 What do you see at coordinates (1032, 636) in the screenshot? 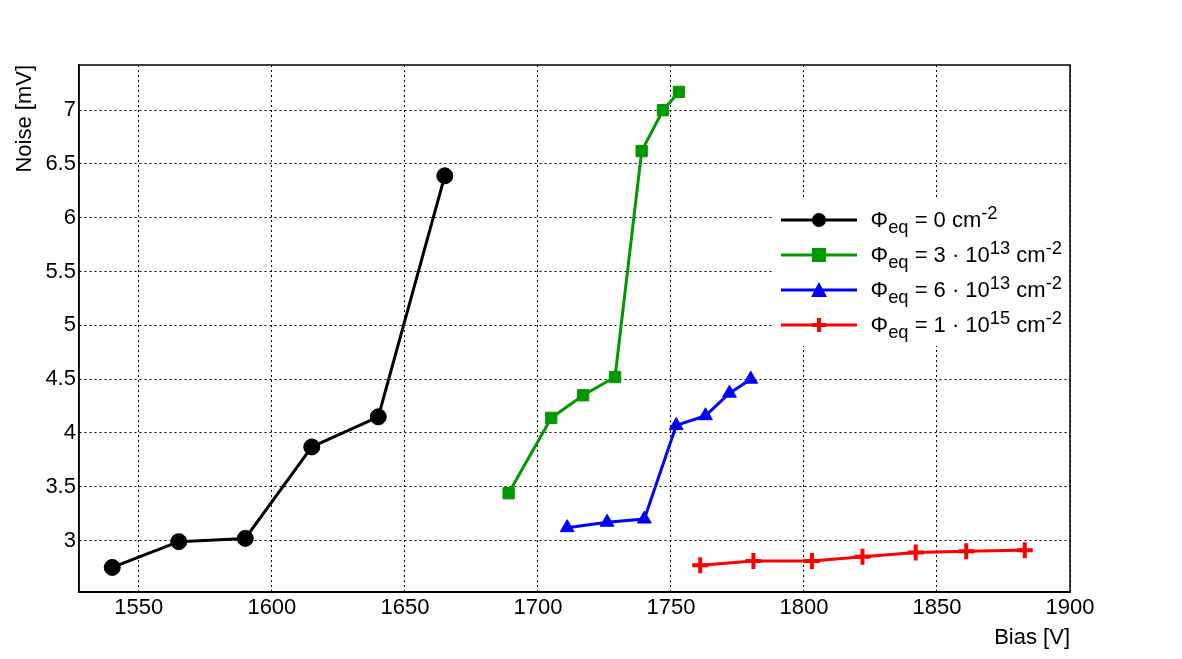
I see `x-axis-title: Bias [V]` at bounding box center [1032, 636].